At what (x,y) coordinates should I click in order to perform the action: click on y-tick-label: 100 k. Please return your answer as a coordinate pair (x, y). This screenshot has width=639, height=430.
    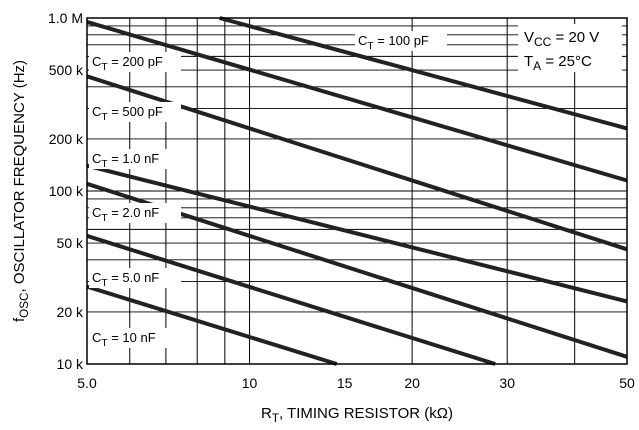
    Looking at the image, I should click on (66, 191).